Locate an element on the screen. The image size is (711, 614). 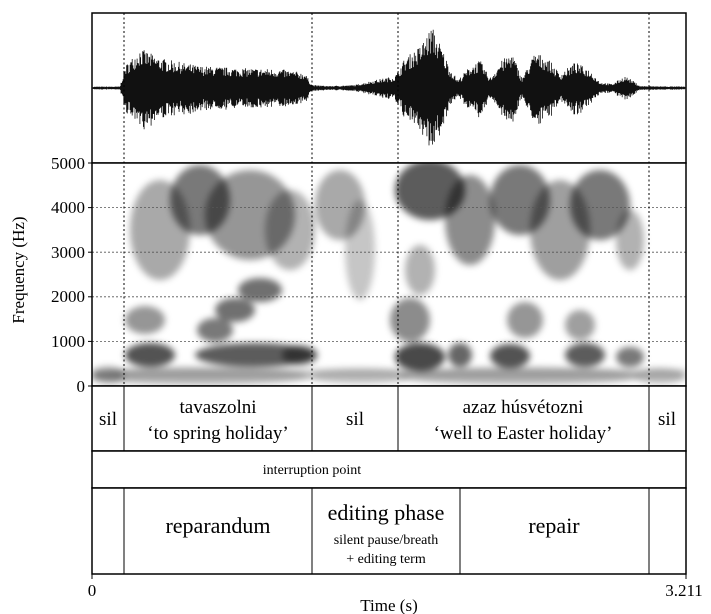
x-tick-label: 3.211 is located at coordinates (684, 590).